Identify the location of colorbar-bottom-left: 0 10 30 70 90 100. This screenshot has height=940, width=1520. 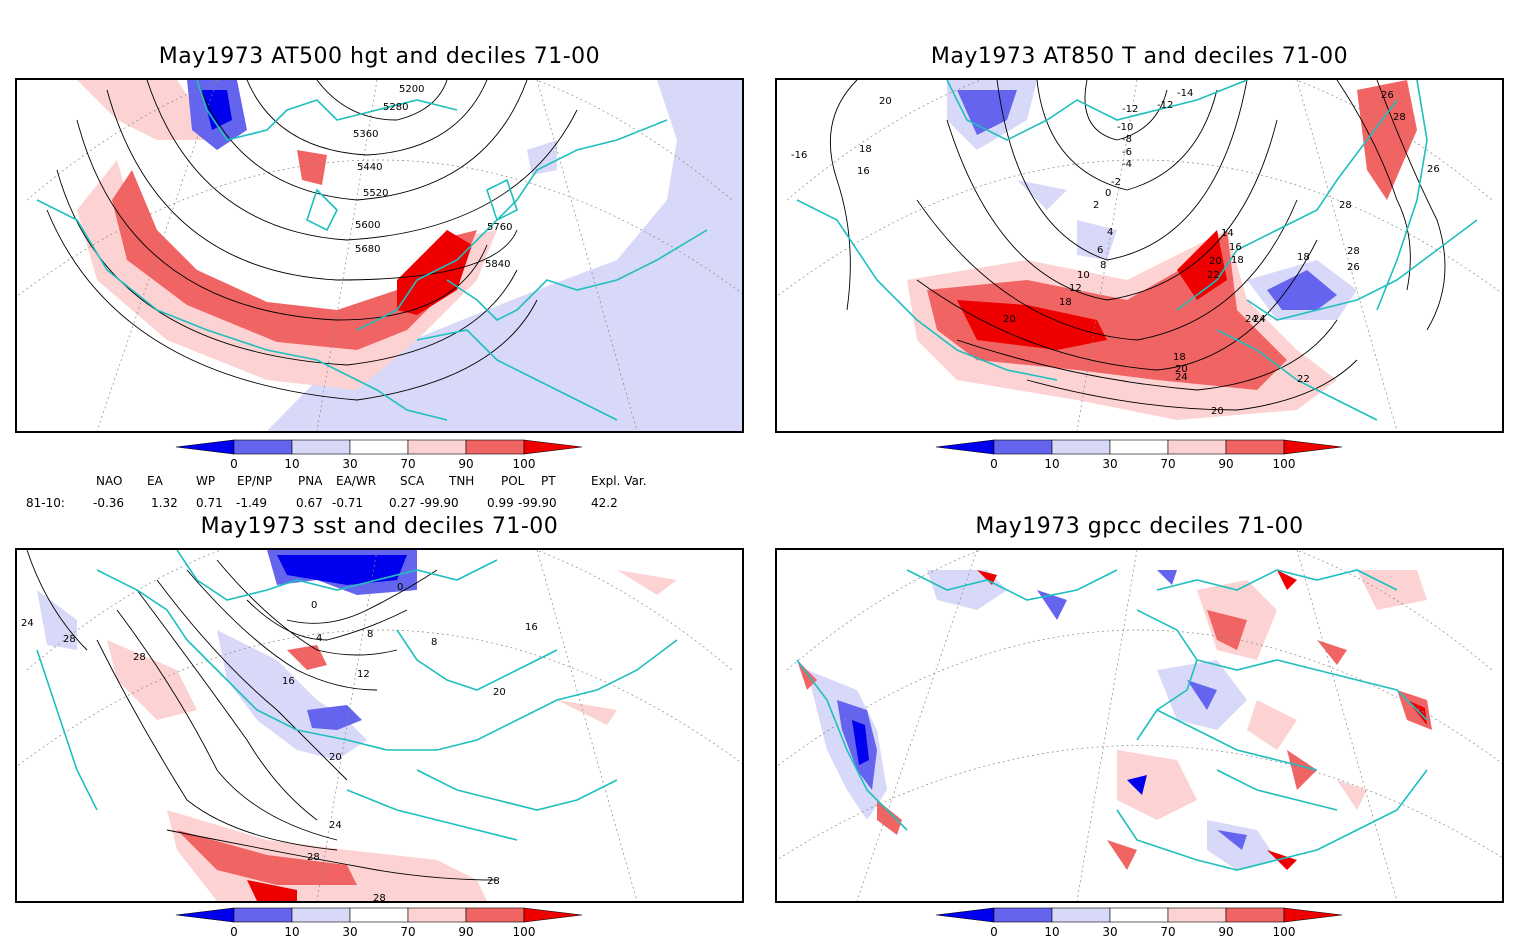
(379, 923).